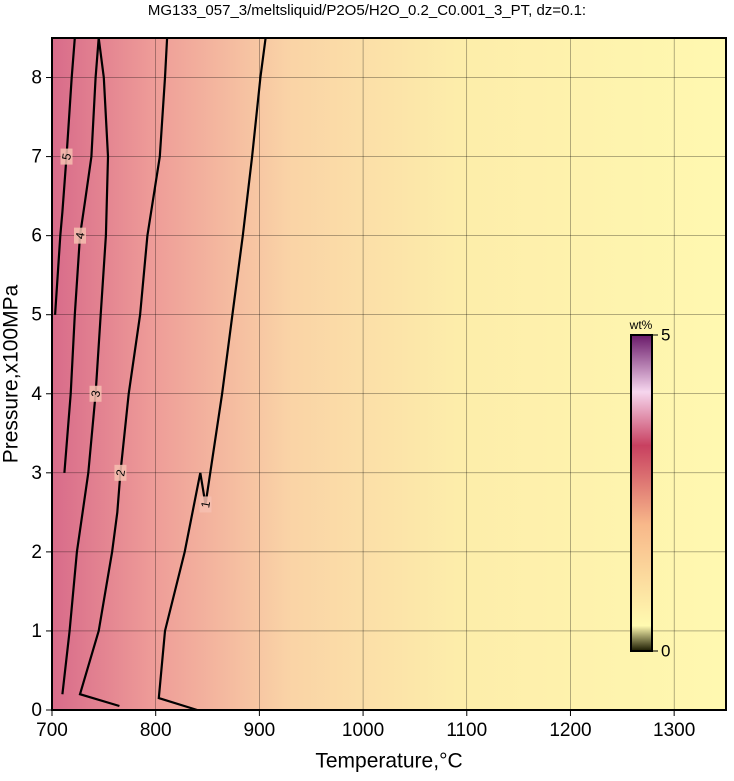 The width and height of the screenshot is (734, 781). What do you see at coordinates (36, 473) in the screenshot?
I see `y-tick-label: 3` at bounding box center [36, 473].